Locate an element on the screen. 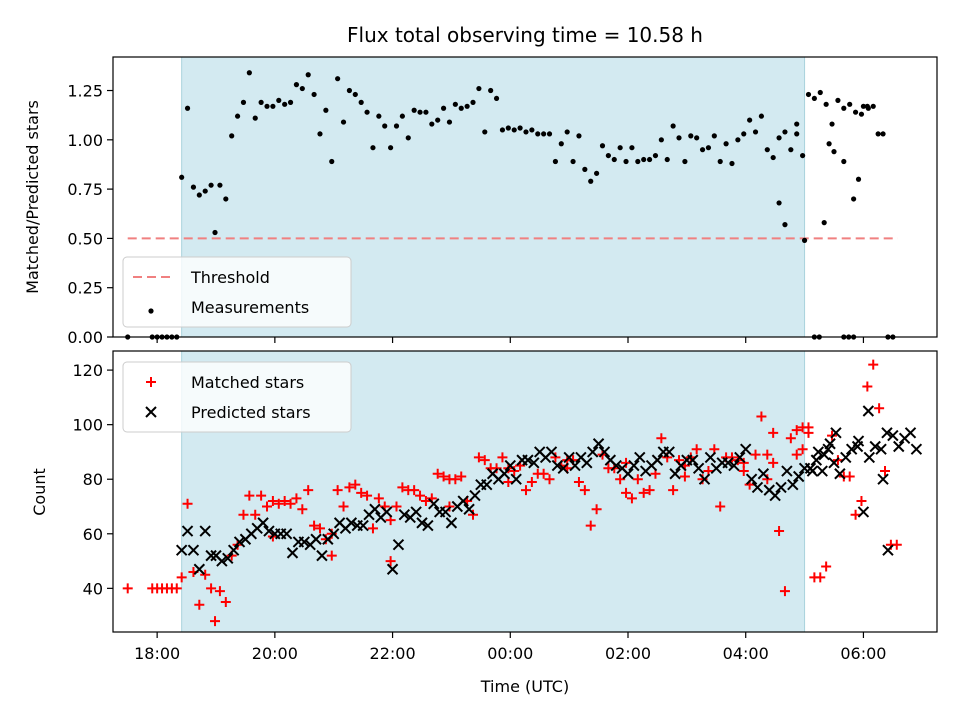 This screenshot has width=960, height=720. x-tick-label: 20:00 is located at coordinates (275, 653).